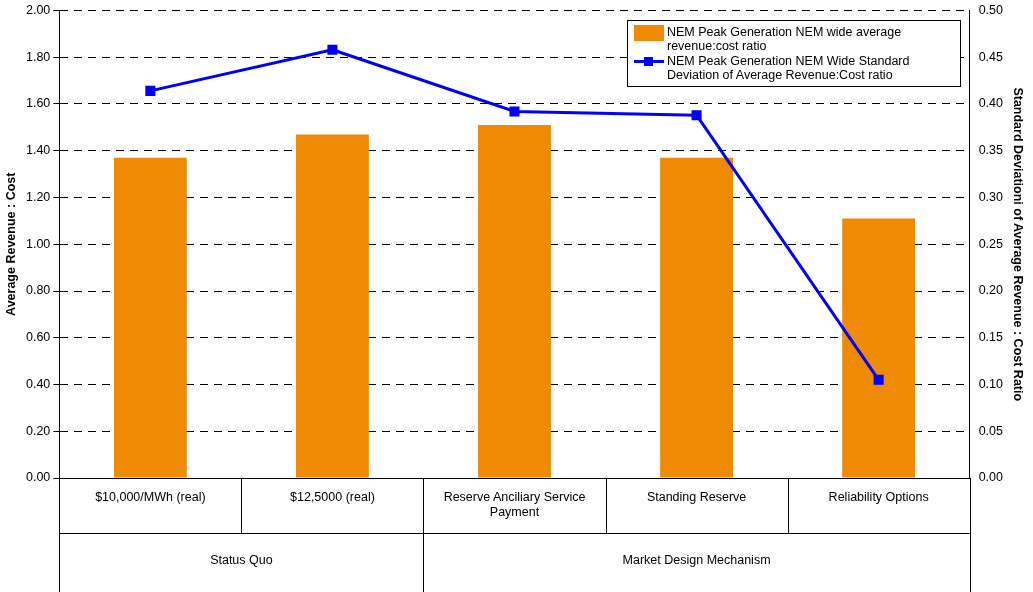 This screenshot has height=592, width=1033. Describe the element at coordinates (38, 383) in the screenshot. I see `y-tick-label: 0.40` at that location.